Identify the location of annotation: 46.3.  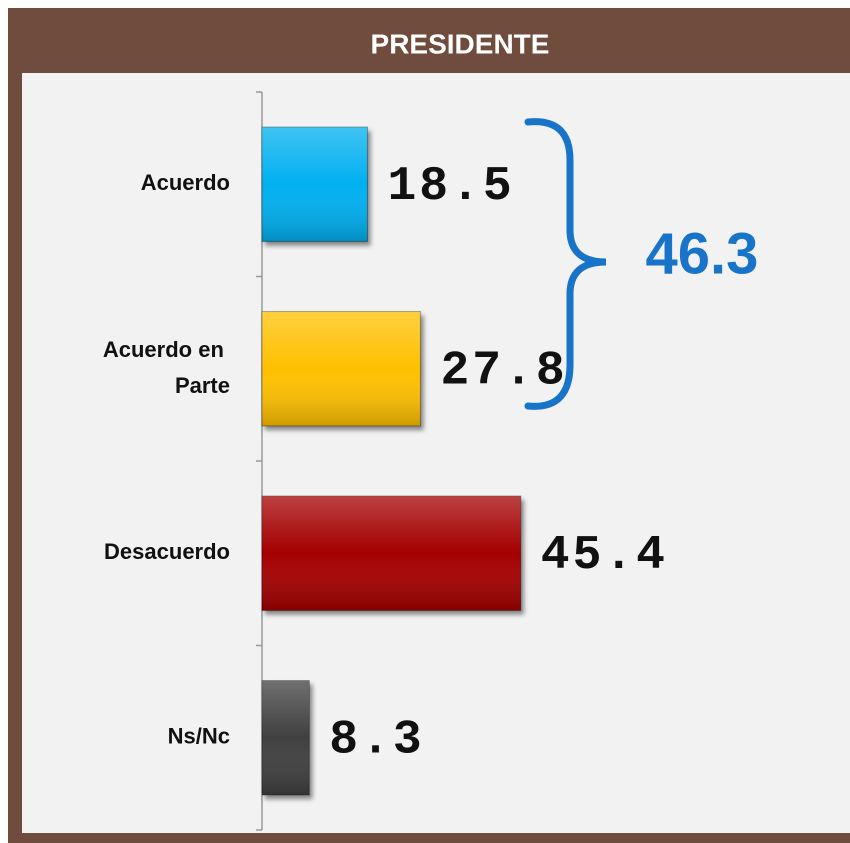
(702, 253).